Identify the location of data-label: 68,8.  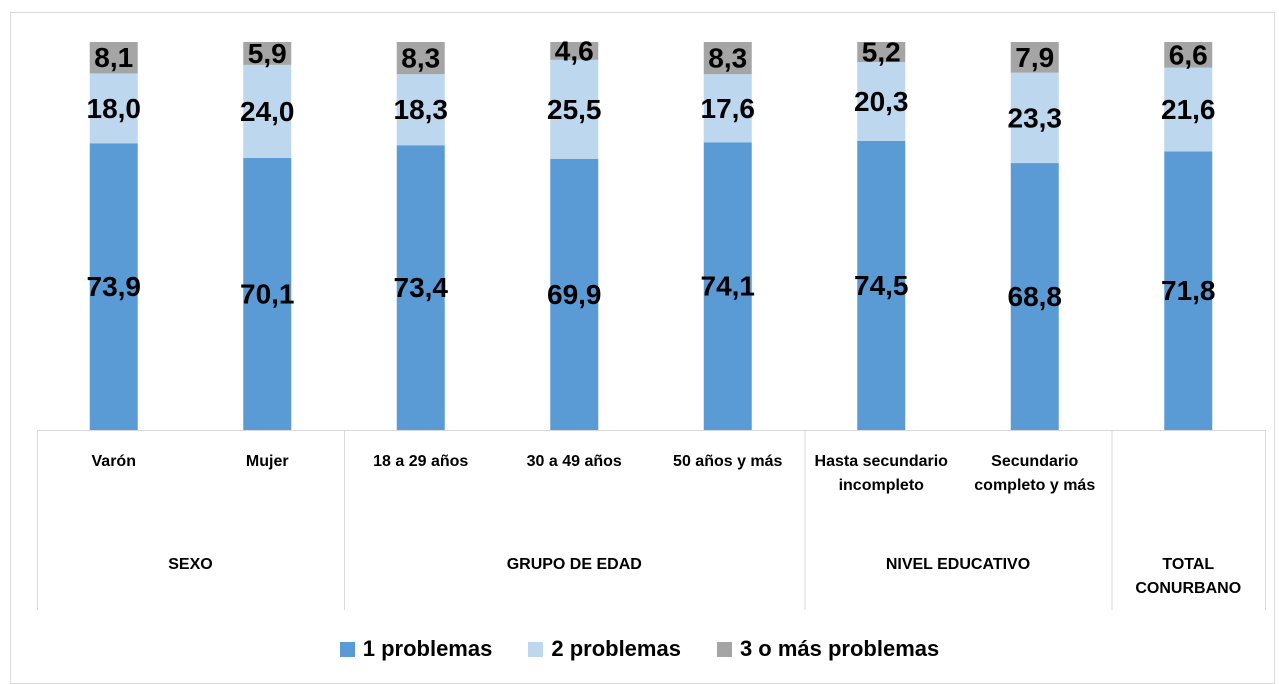
(1035, 296).